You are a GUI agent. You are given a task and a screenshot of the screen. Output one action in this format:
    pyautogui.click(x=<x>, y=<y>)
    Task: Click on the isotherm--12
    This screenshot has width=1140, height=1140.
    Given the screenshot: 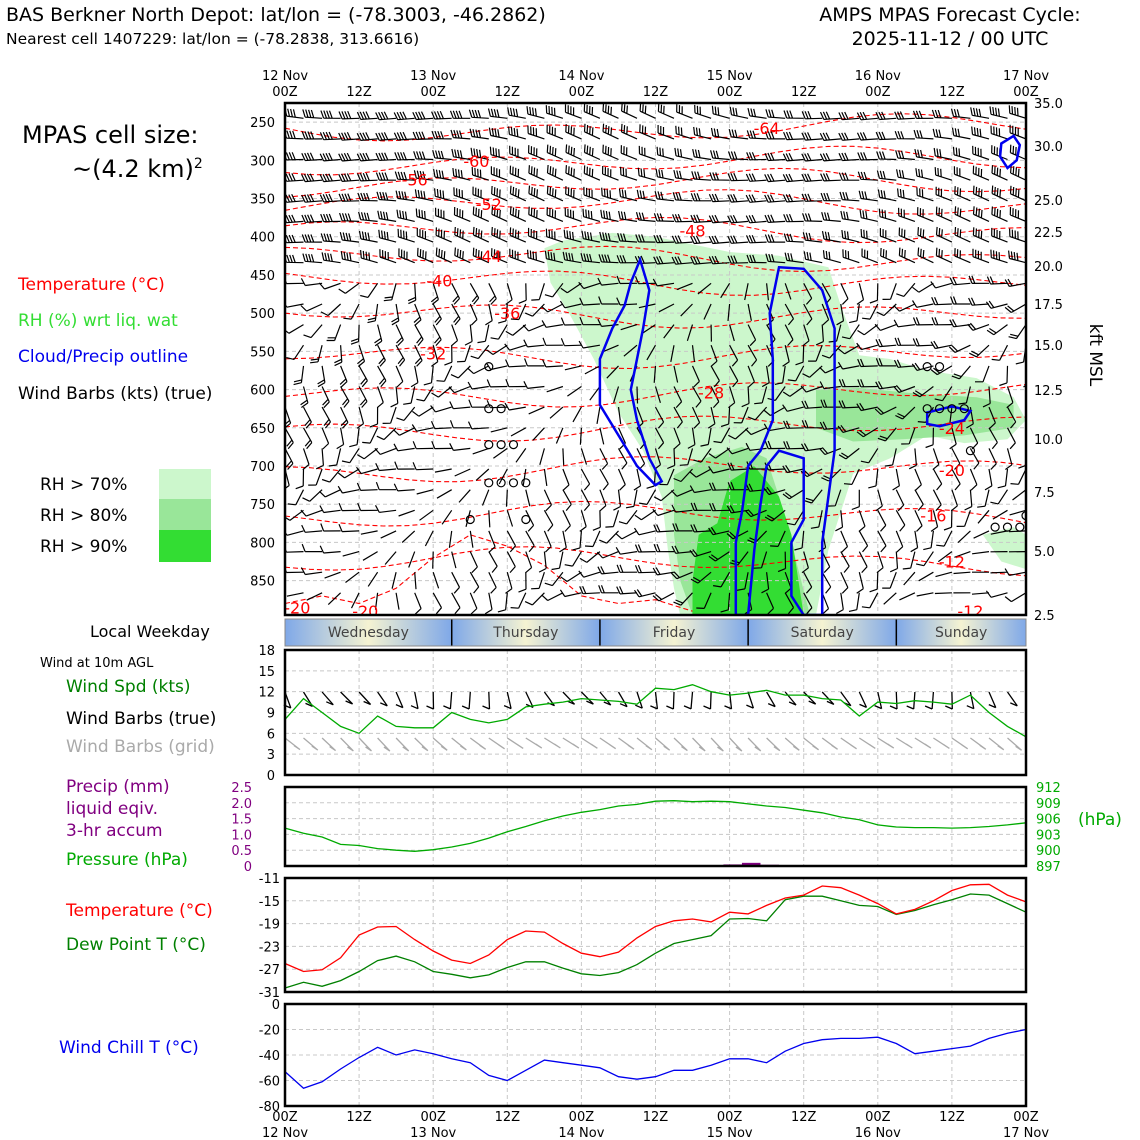 What is the action you would take?
    pyautogui.click(x=655, y=561)
    